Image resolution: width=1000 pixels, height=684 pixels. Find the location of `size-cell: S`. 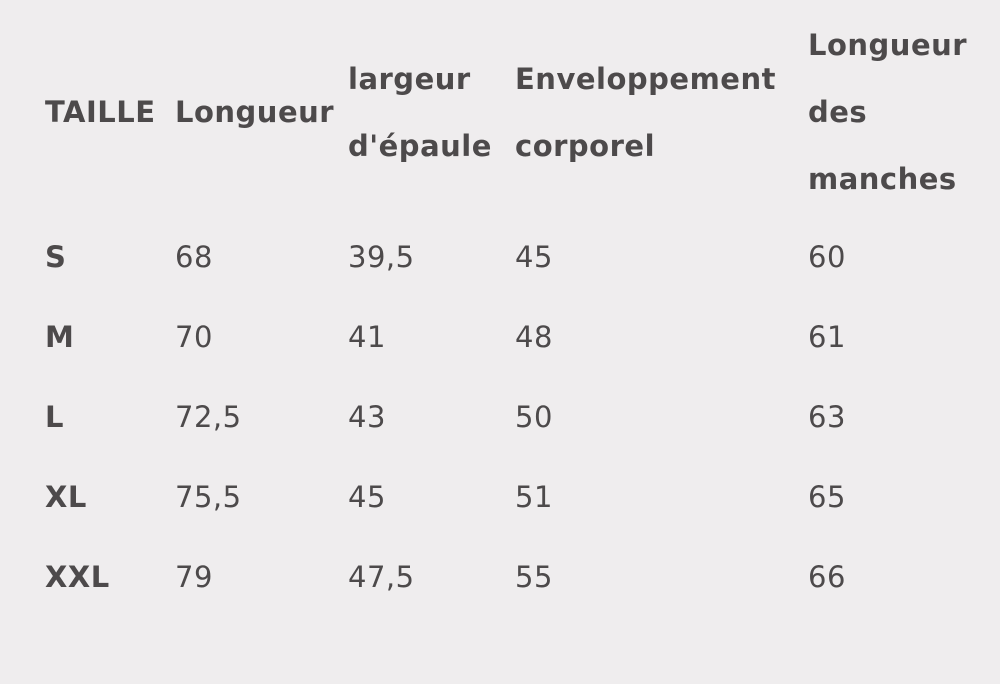

size-cell: S is located at coordinates (56, 257).